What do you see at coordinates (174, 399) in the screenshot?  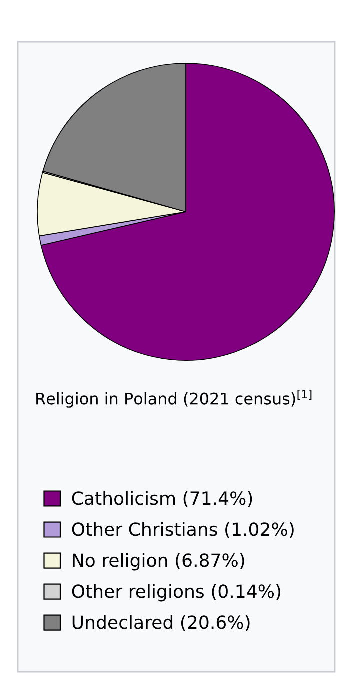 I see `text: Religion in Poland (2021 census)$^{[1]}$` at bounding box center [174, 399].